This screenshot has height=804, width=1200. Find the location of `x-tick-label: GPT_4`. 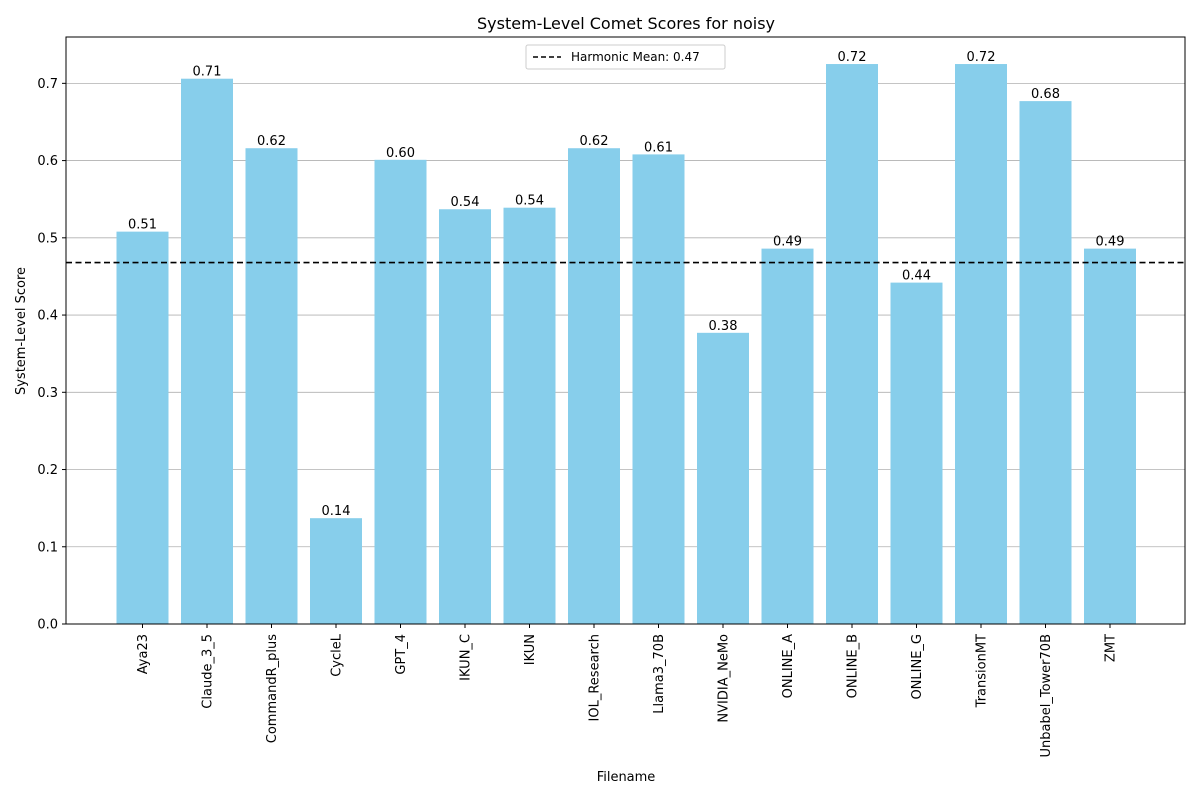

x-tick-label: GPT_4 is located at coordinates (401, 654).